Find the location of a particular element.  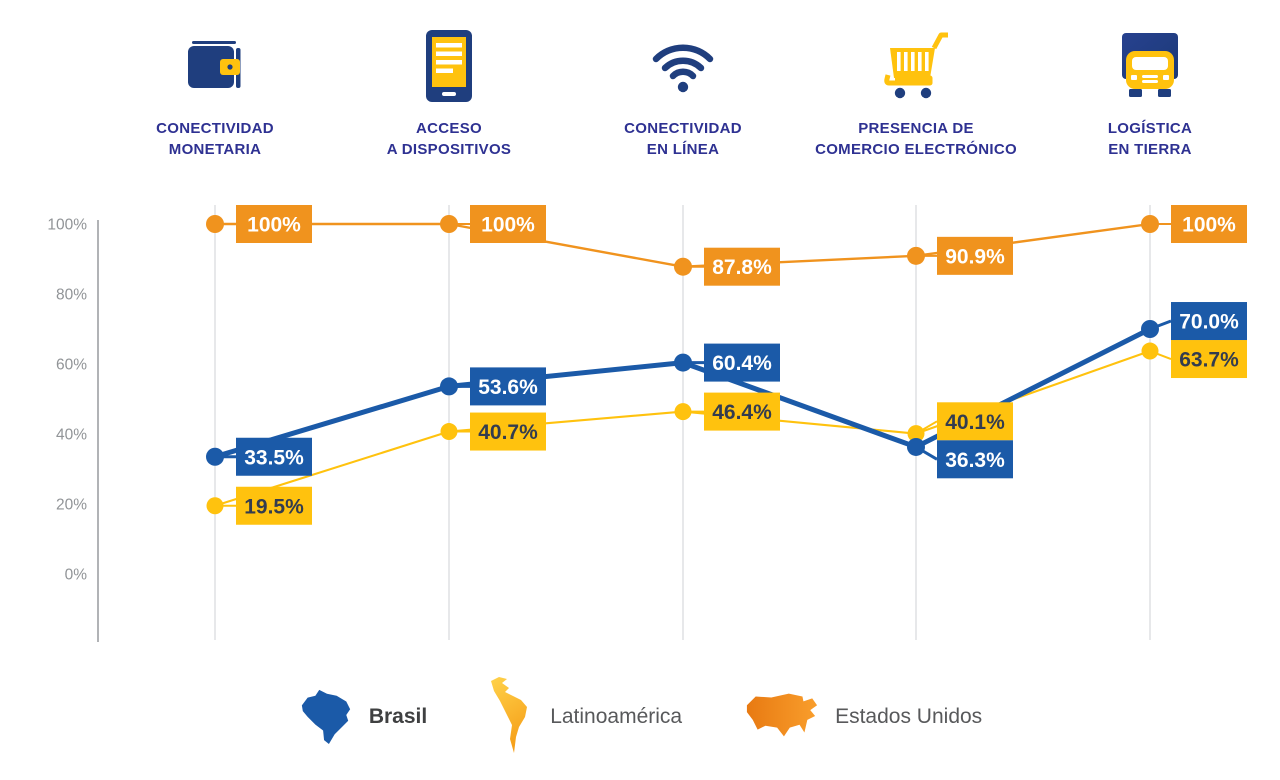

value-label: 63.7% is located at coordinates (1209, 360).